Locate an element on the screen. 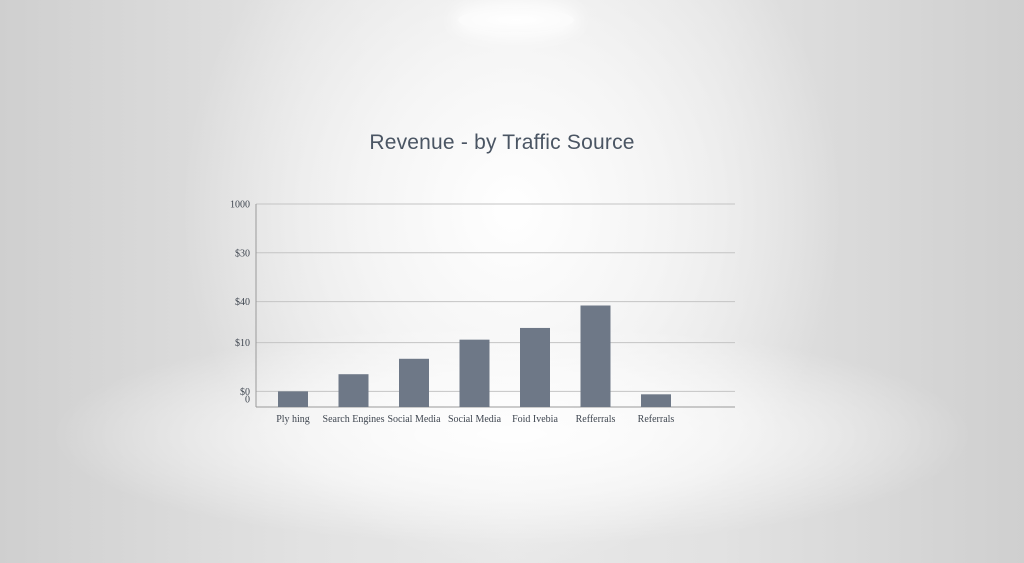  ceiling-light is located at coordinates (516, 20).